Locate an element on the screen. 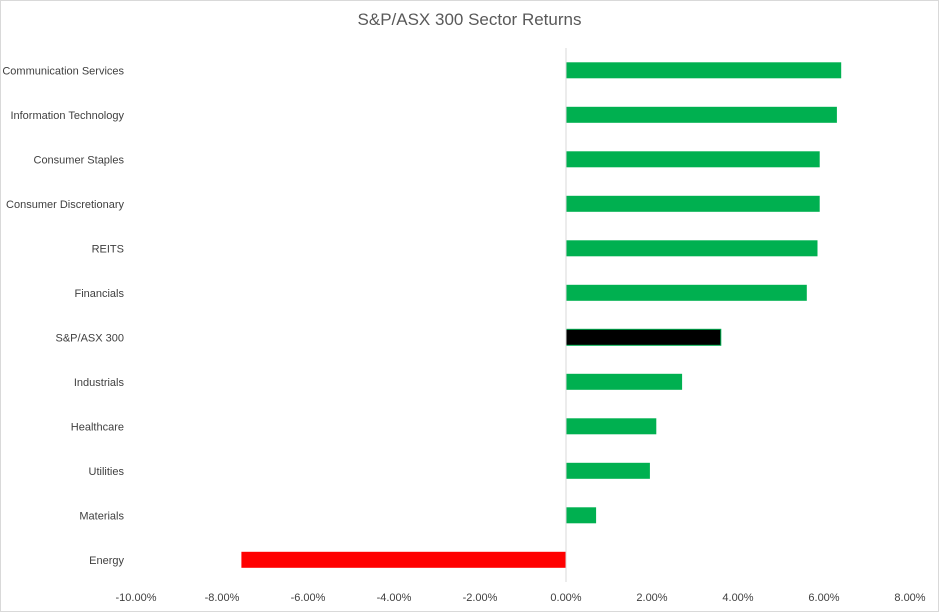 Image resolution: width=939 pixels, height=612 pixels. x-tick-label: 0.00% is located at coordinates (565, 598).